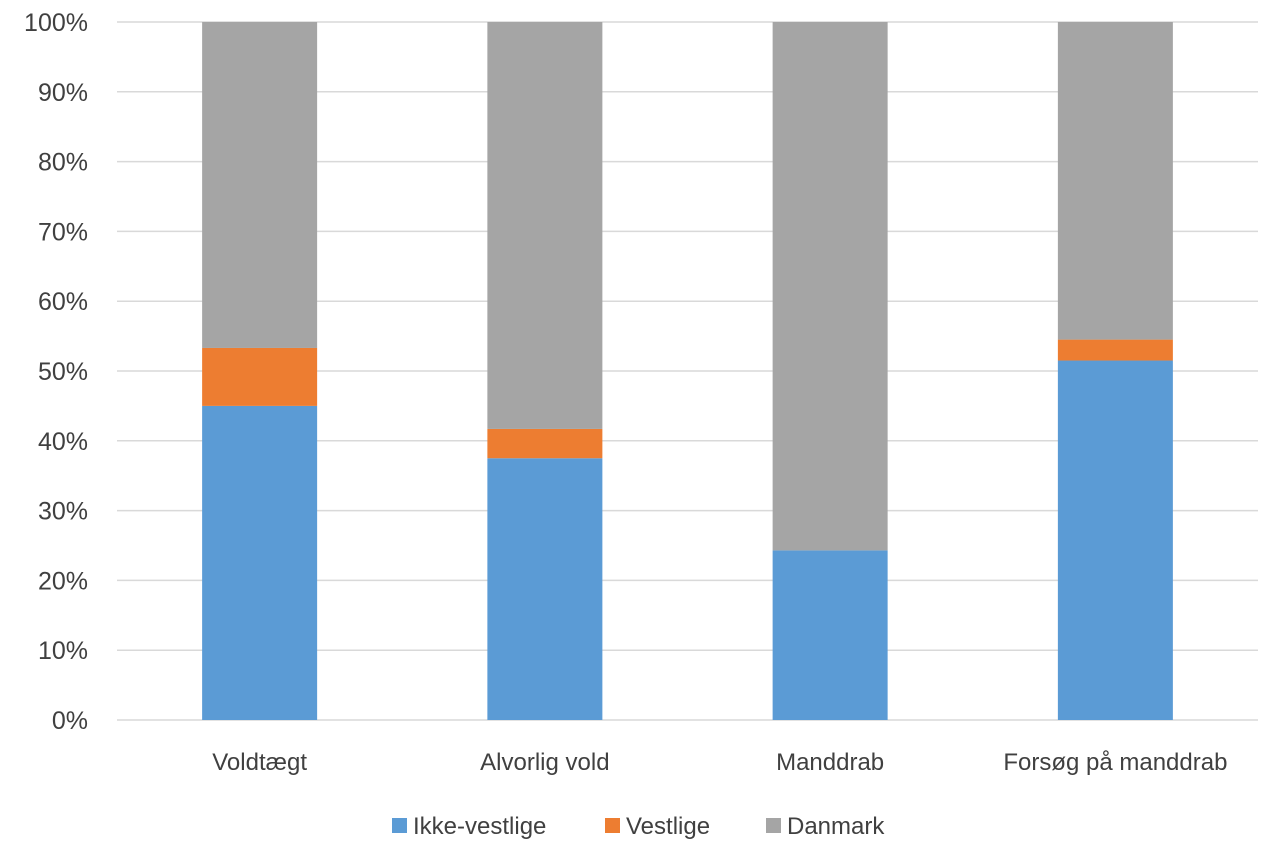 The image size is (1261, 842). Describe the element at coordinates (399, 825) in the screenshot. I see `legend-swatch-ikke-vestlige` at that location.